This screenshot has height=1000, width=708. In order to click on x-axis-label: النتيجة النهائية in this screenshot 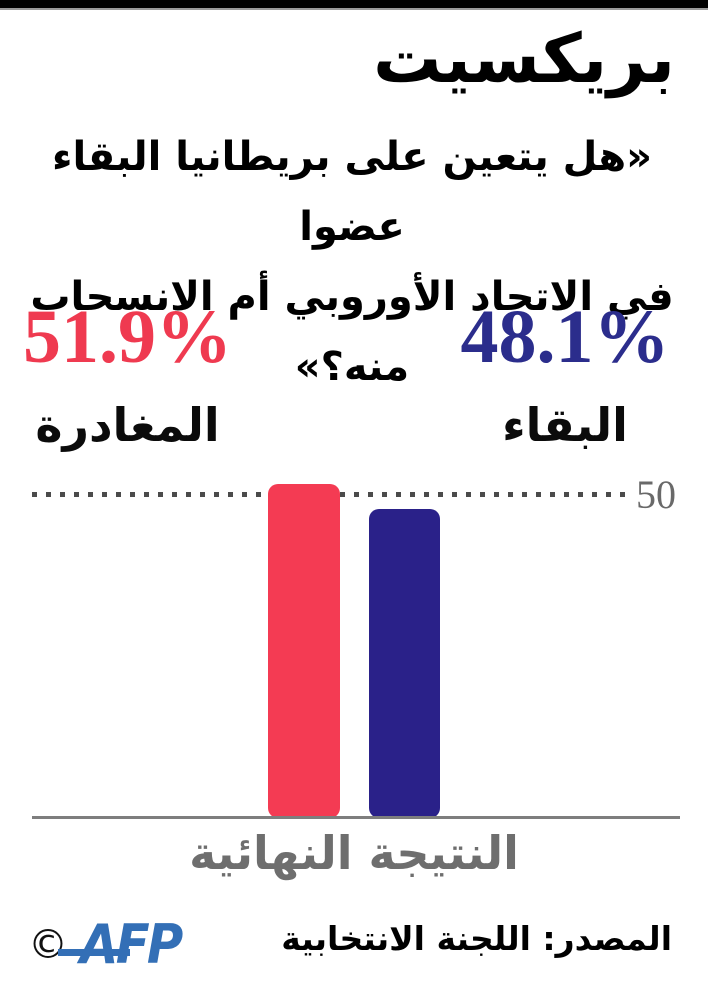, I will do `click(354, 853)`.